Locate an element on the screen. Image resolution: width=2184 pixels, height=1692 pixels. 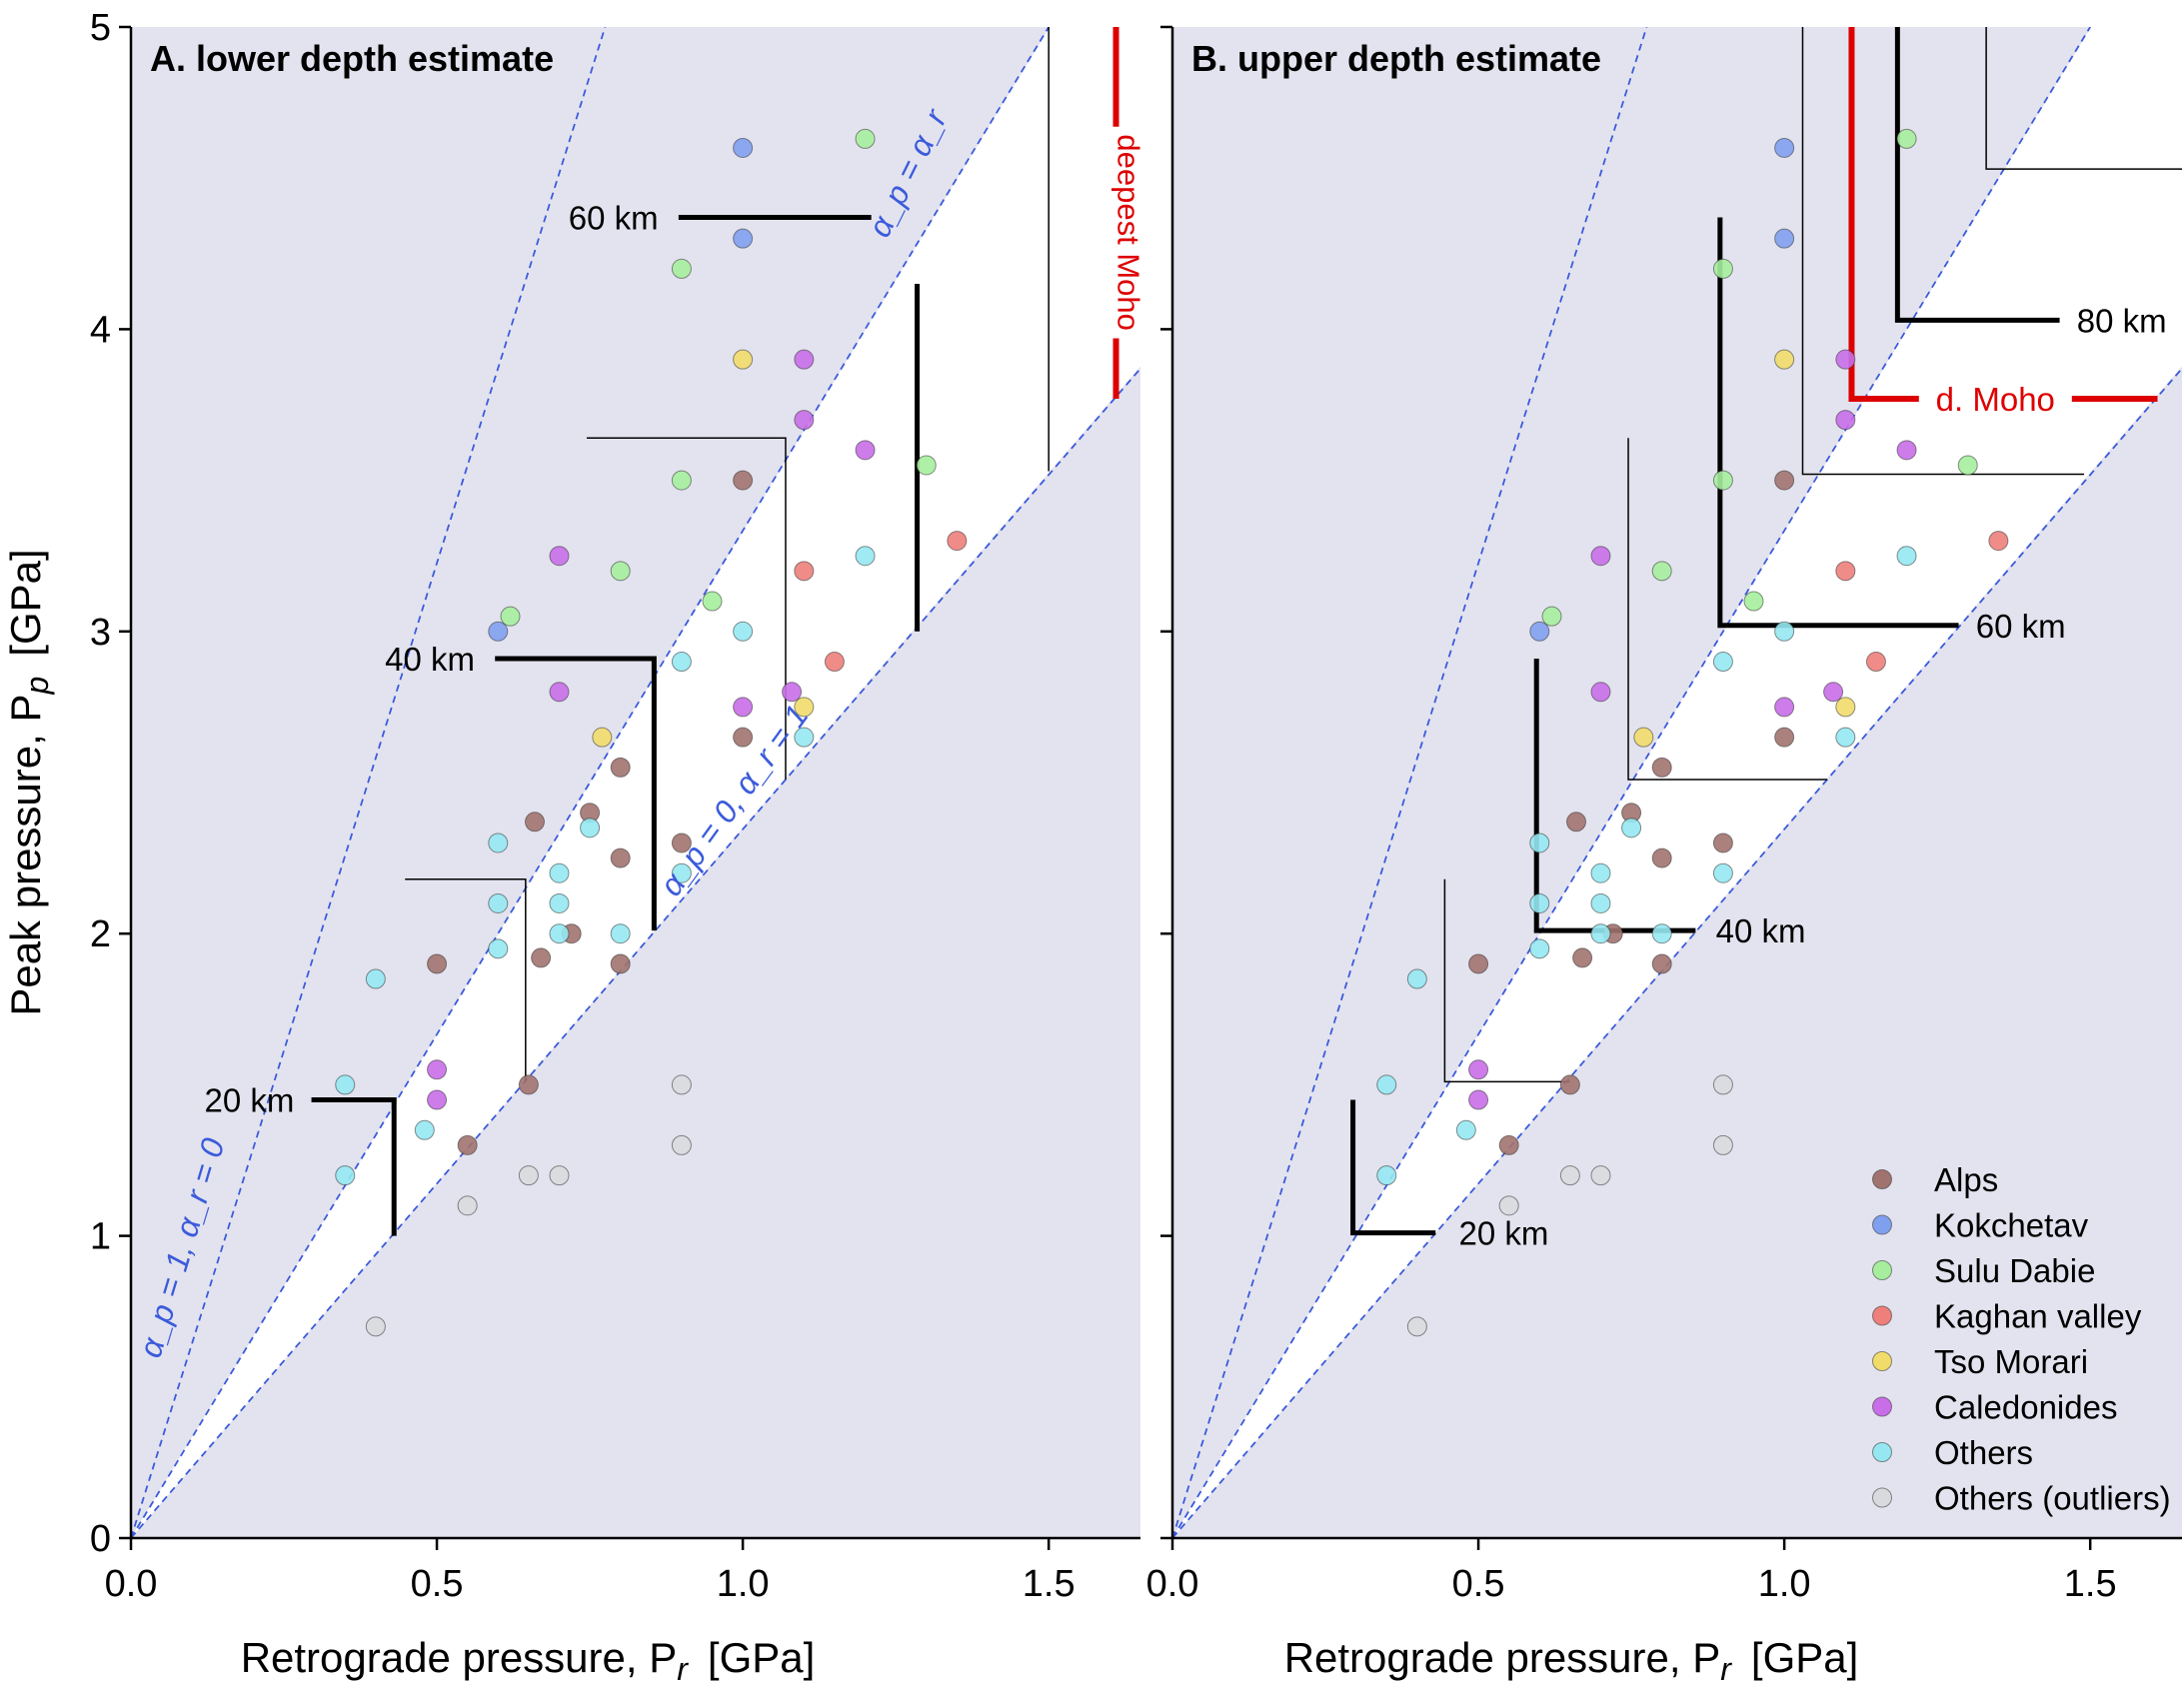
legend-label: Tso Morari is located at coordinates (2011, 1361).